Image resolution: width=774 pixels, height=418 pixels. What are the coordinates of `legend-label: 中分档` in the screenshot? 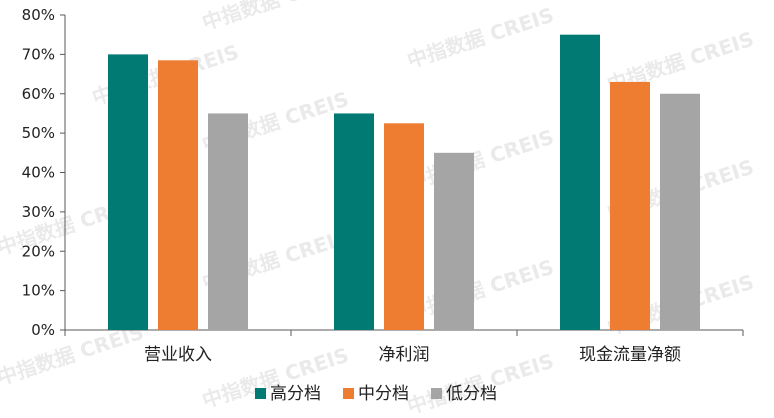 It's located at (383, 394).